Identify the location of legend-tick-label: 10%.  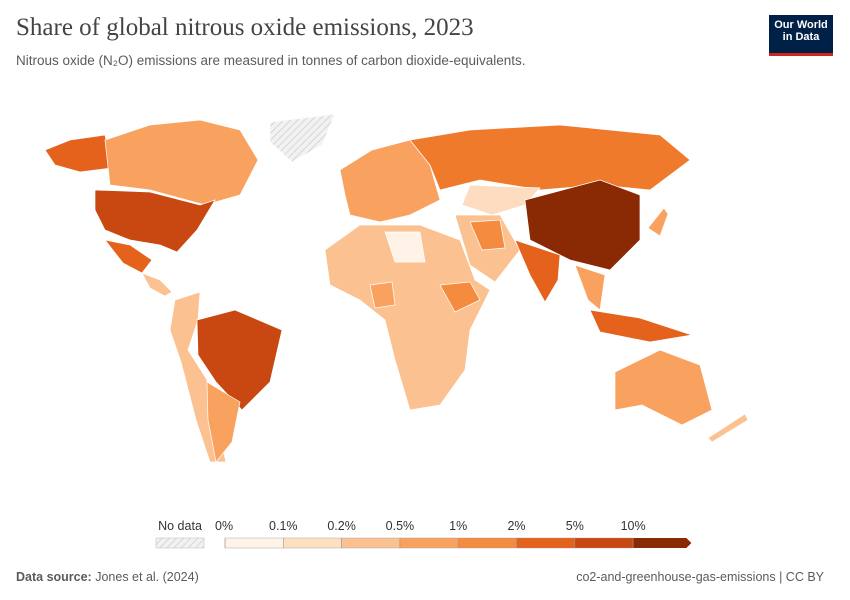
(633, 526).